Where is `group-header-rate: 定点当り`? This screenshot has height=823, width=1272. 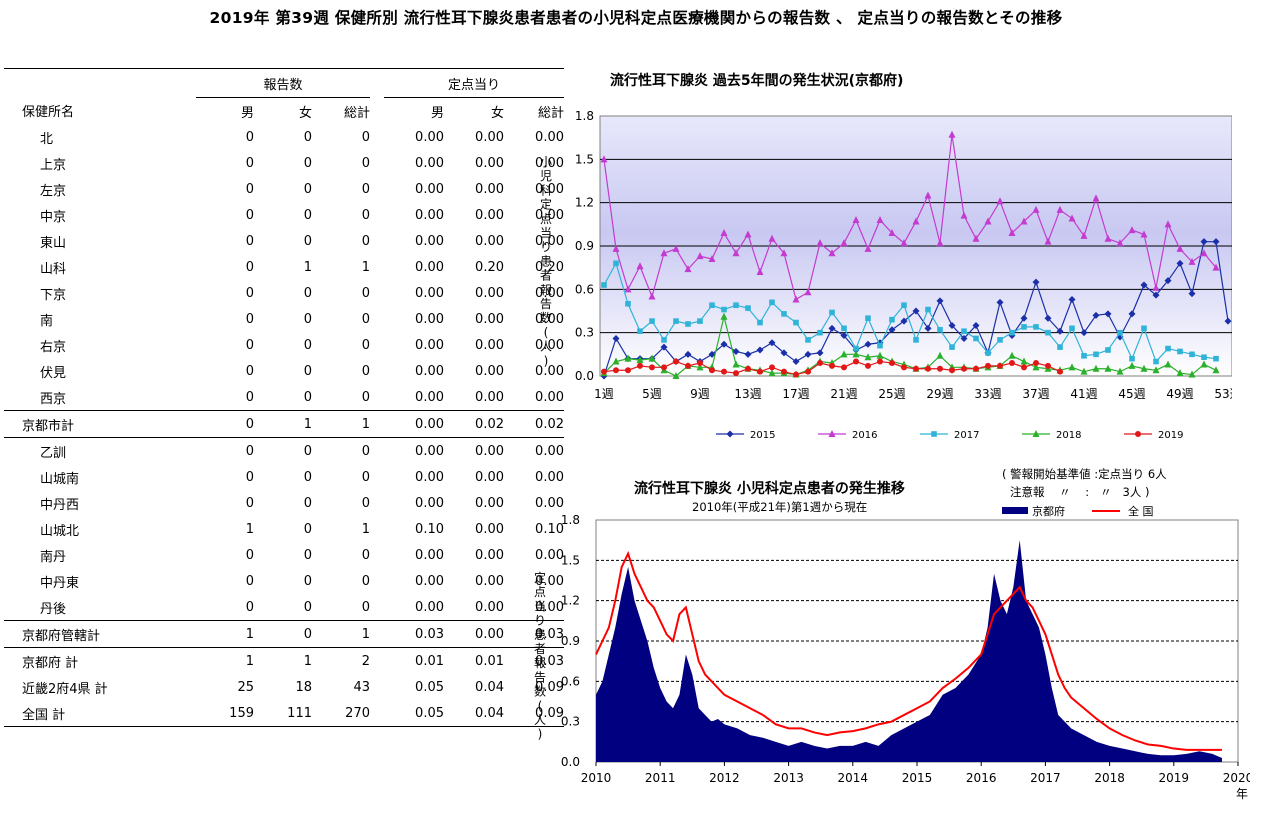 group-header-rate: 定点当り is located at coordinates (474, 83).